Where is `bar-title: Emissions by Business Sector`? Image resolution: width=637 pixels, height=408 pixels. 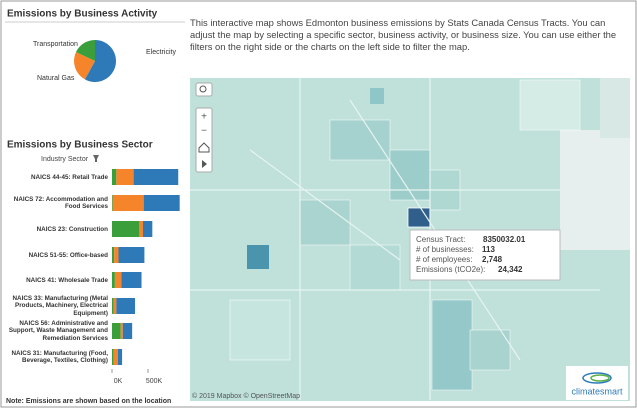
bar-title: Emissions by Business Sector is located at coordinates (80, 145).